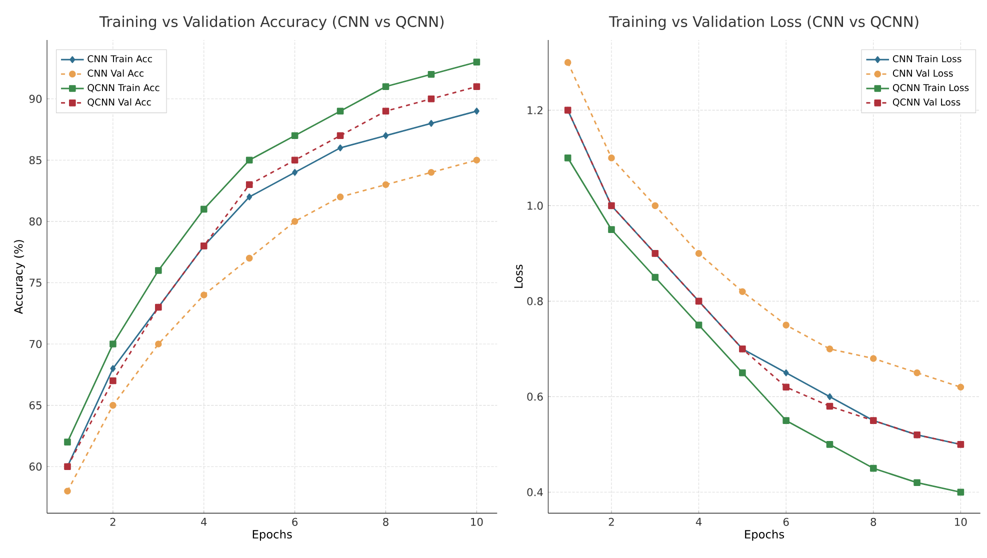 The width and height of the screenshot is (987, 558). Describe the element at coordinates (116, 73) in the screenshot. I see `legend-label: CNN Val Acc` at that location.